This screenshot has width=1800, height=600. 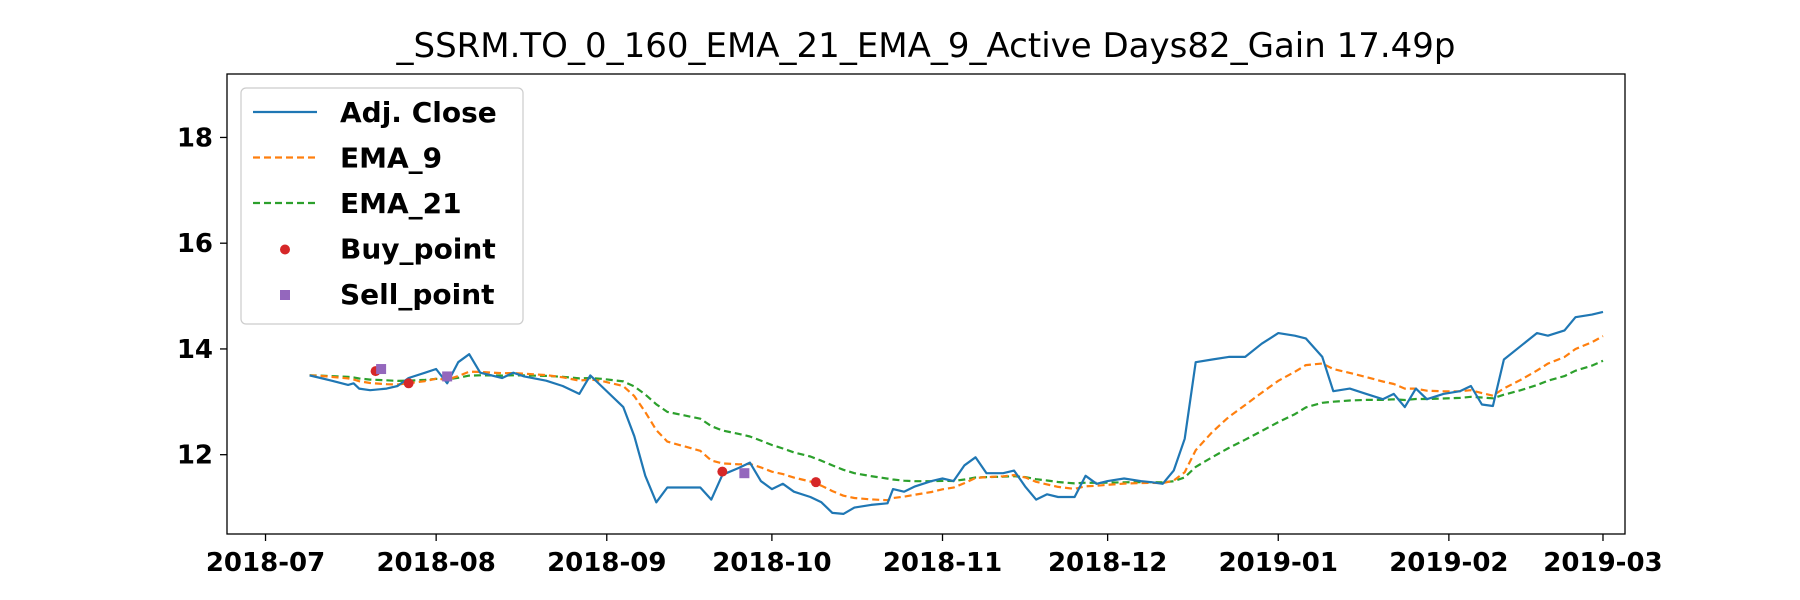 What do you see at coordinates (418, 112) in the screenshot?
I see `legend-label-adj-close: Adj. Close` at bounding box center [418, 112].